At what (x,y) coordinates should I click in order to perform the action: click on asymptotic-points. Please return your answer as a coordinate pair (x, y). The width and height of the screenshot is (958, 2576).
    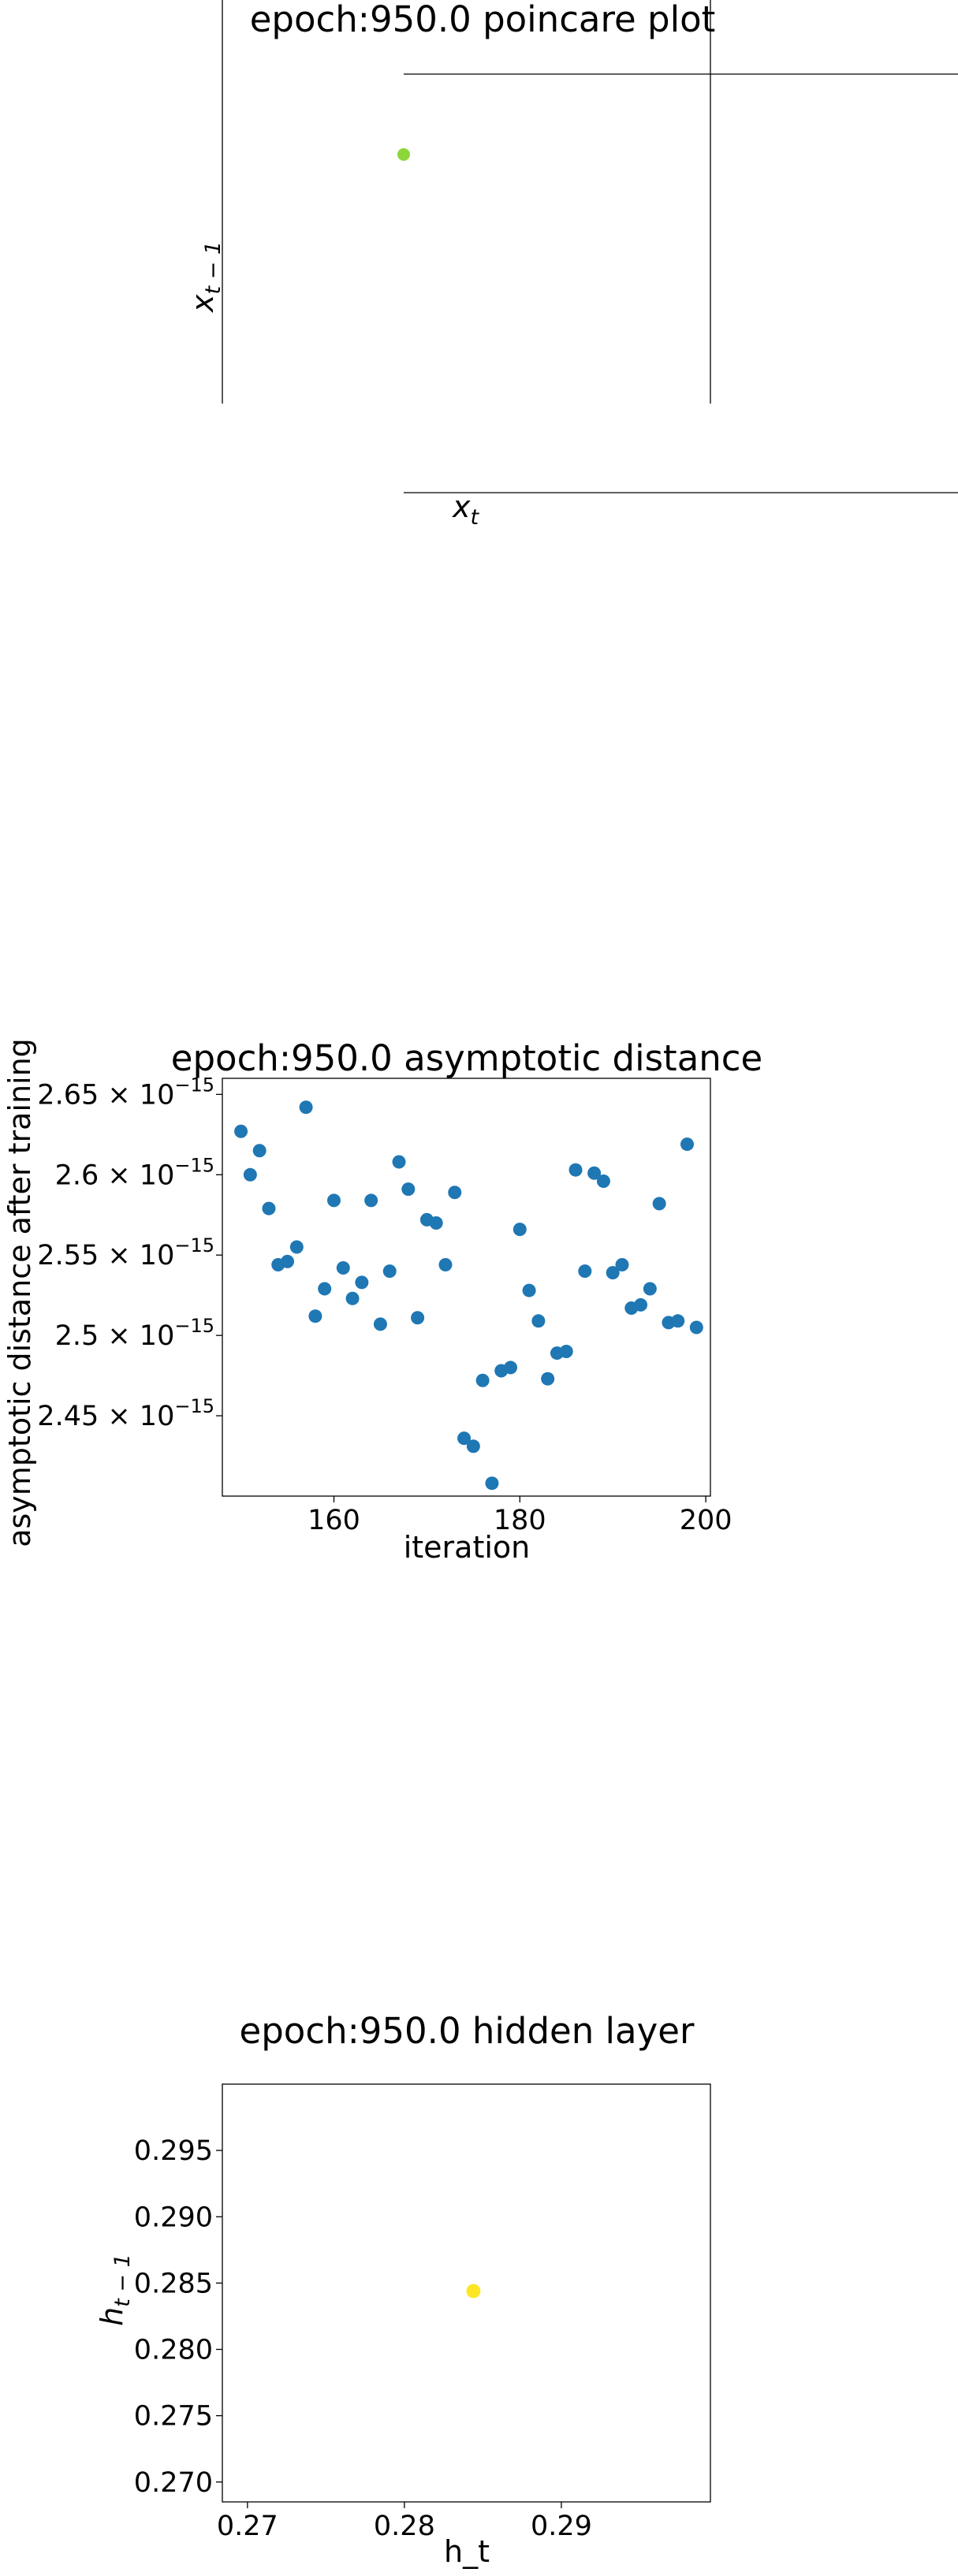
    Looking at the image, I should click on (469, 1295).